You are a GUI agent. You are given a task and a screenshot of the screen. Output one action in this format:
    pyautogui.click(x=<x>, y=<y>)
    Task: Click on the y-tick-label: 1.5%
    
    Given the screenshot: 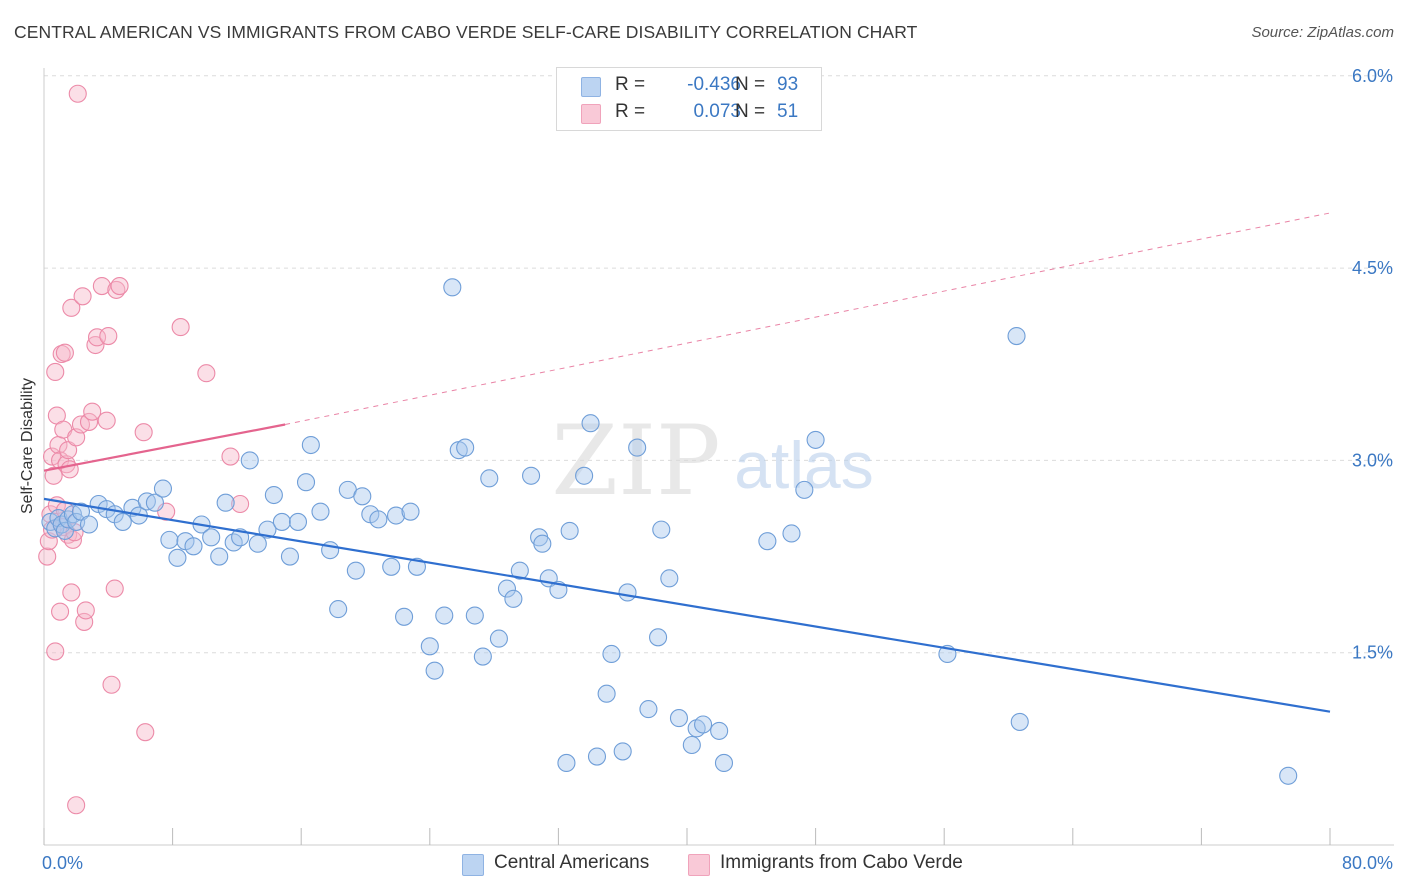 What is the action you would take?
    pyautogui.click(x=1372, y=653)
    